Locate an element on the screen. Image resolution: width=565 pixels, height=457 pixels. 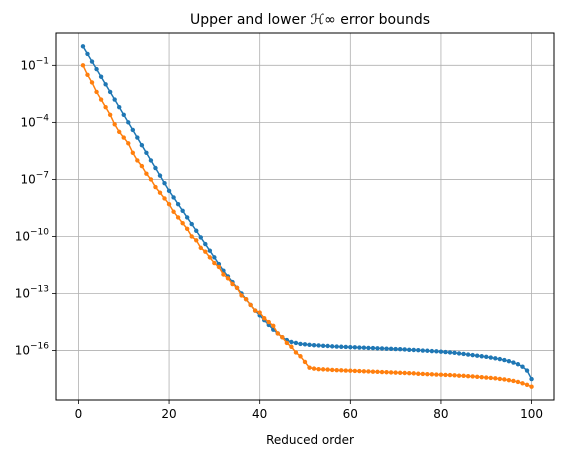
y-tick-label: 10⁻⁷ is located at coordinates (34, 178).